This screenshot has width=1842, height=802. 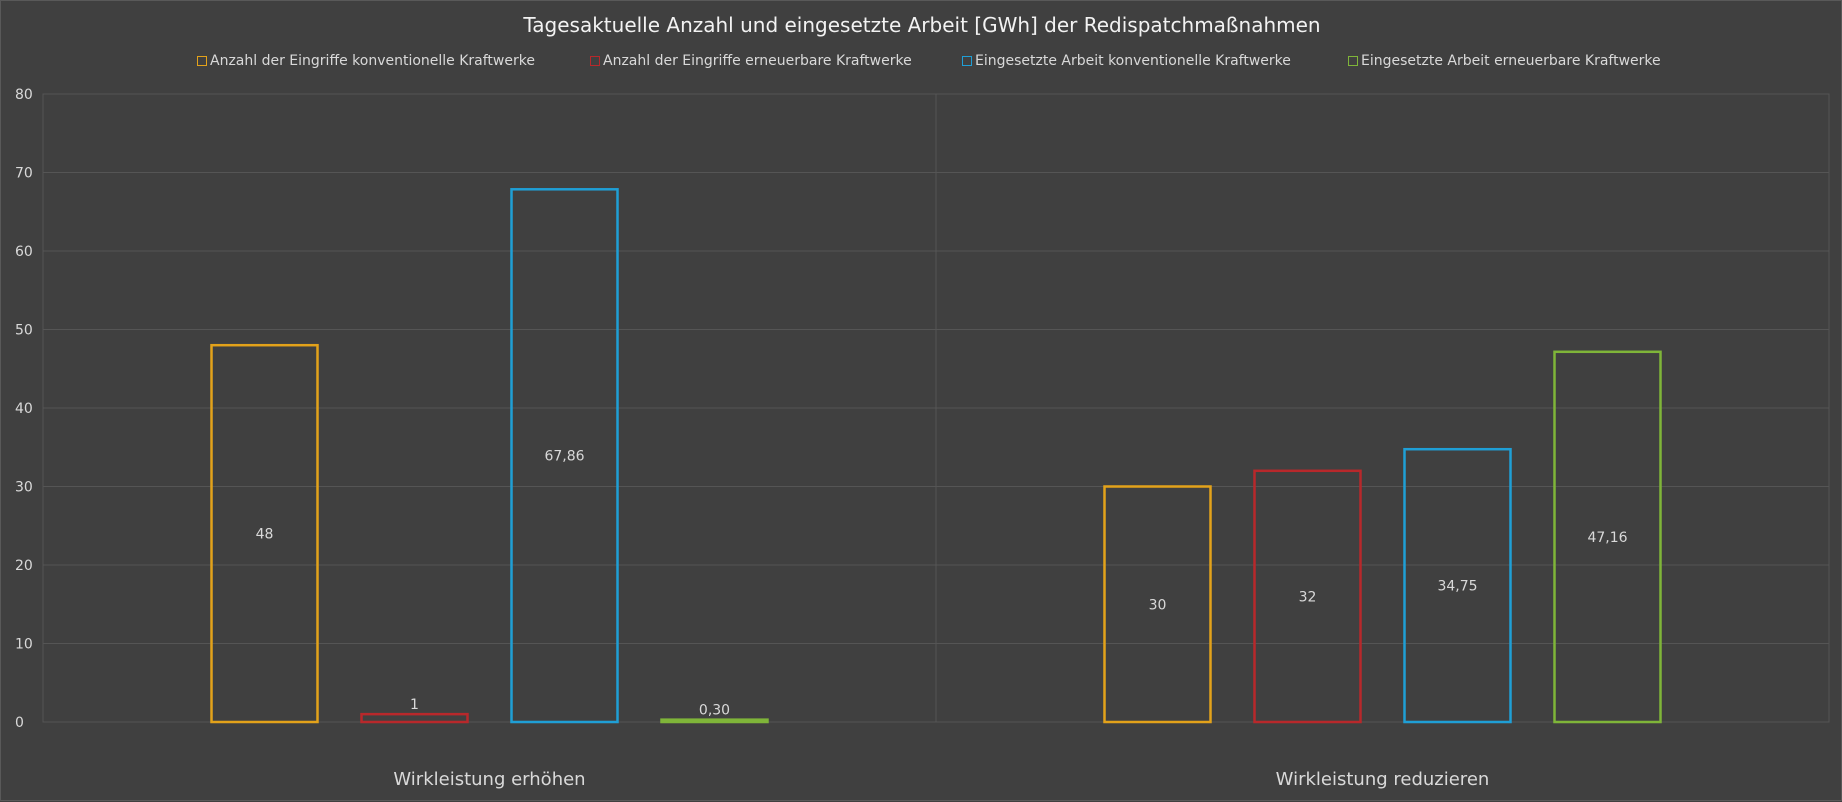 I want to click on data-label-s2-c1: 1, so click(x=414, y=705).